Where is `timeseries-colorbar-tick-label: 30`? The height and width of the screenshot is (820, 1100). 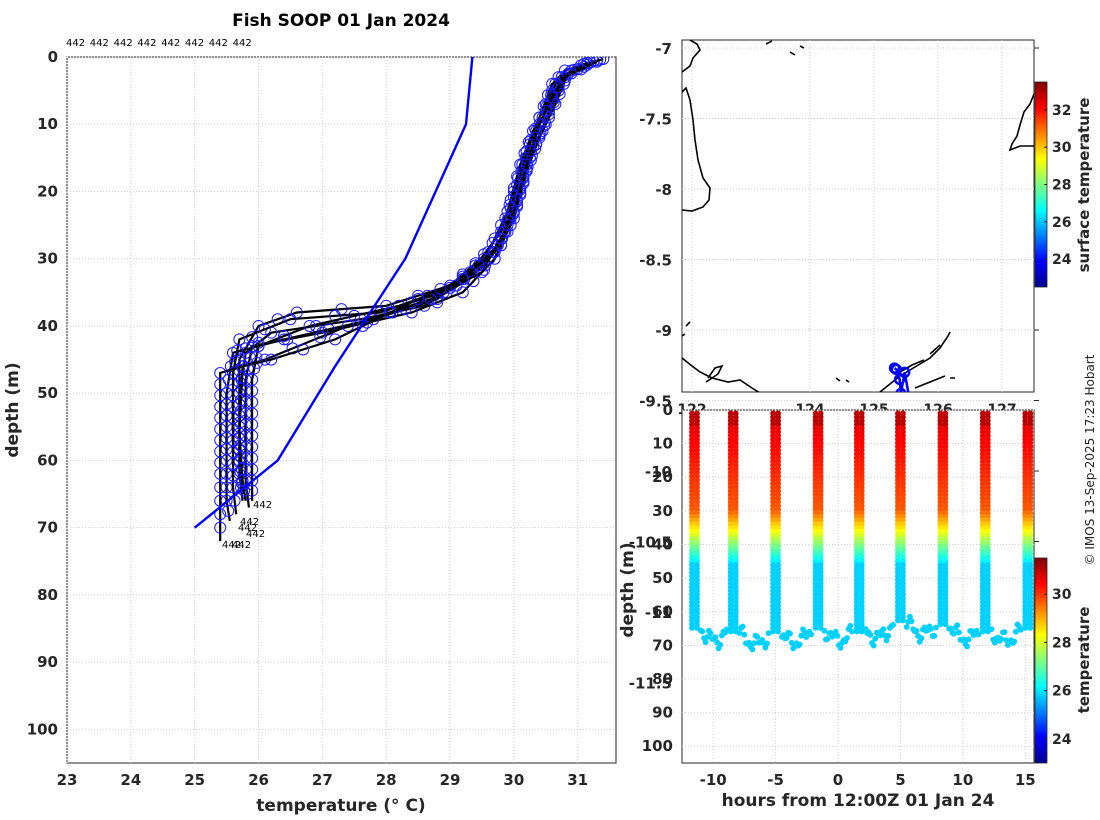
timeseries-colorbar-tick-label: 30 is located at coordinates (1062, 595).